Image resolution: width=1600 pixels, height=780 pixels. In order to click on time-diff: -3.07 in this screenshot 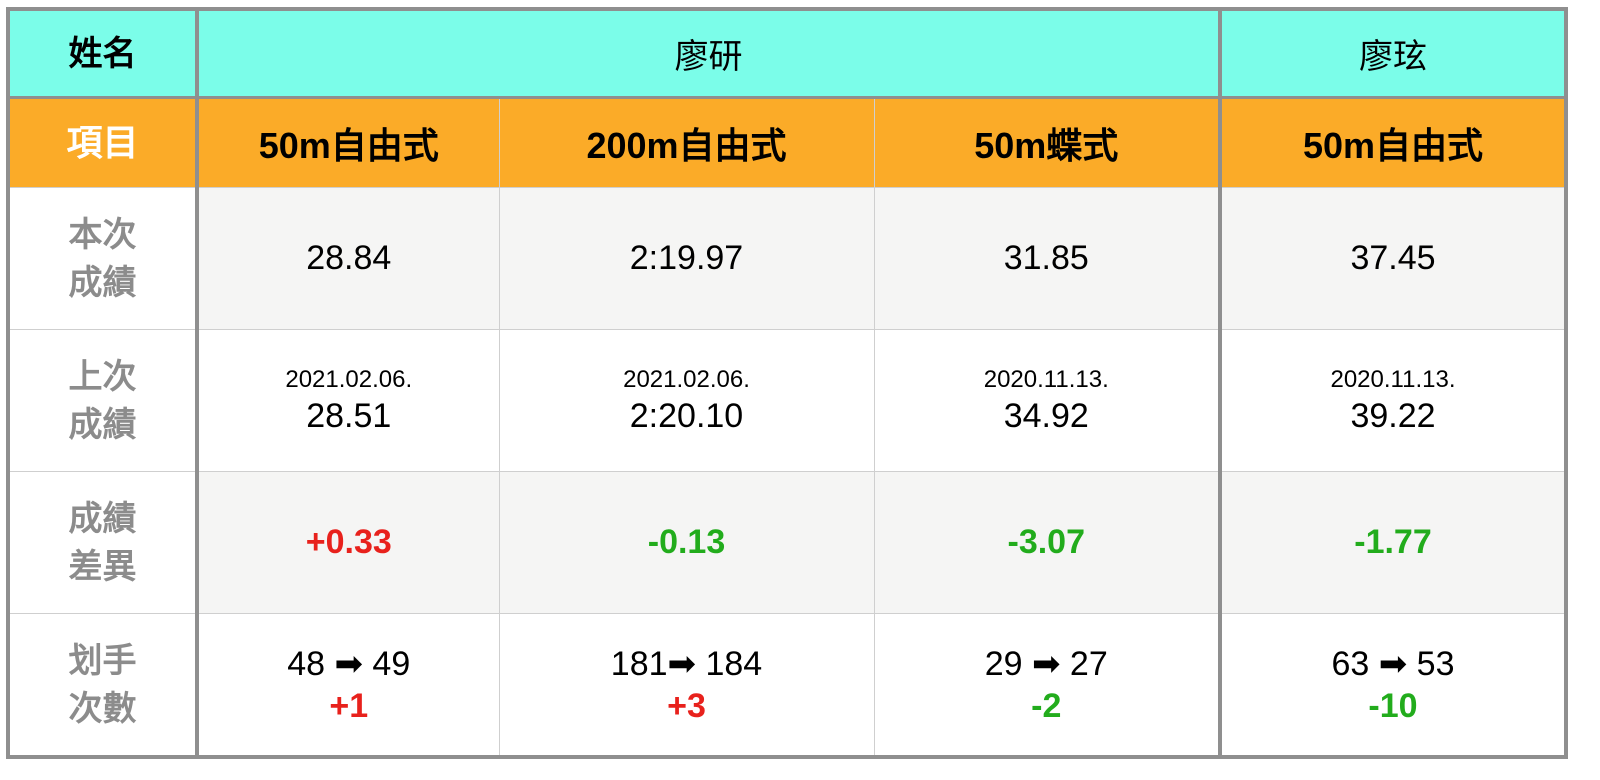, I will do `click(1047, 542)`.